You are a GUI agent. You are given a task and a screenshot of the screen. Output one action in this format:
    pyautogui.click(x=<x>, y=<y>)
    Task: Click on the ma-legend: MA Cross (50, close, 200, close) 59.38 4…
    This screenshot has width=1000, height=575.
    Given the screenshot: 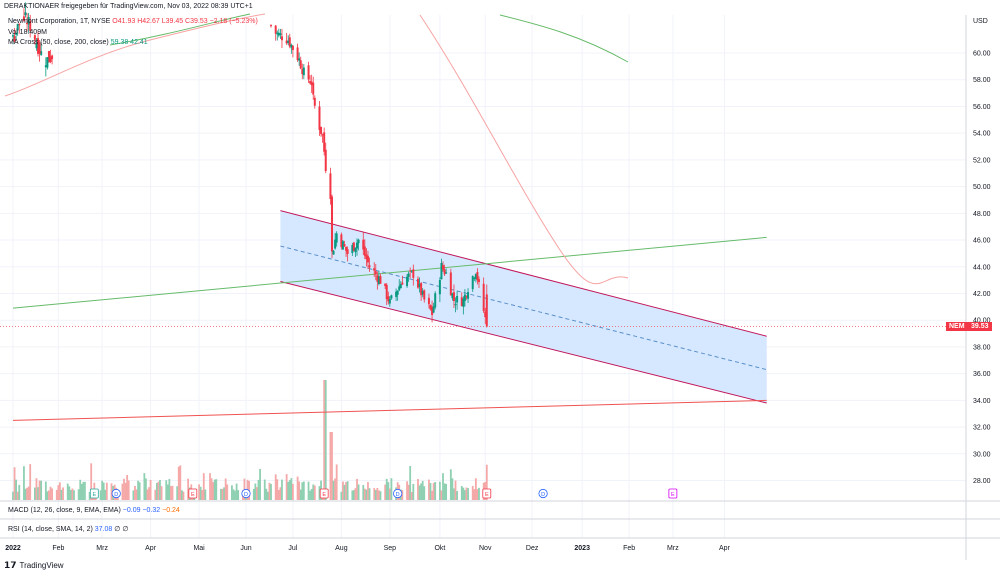 What is the action you would take?
    pyautogui.click(x=78, y=42)
    